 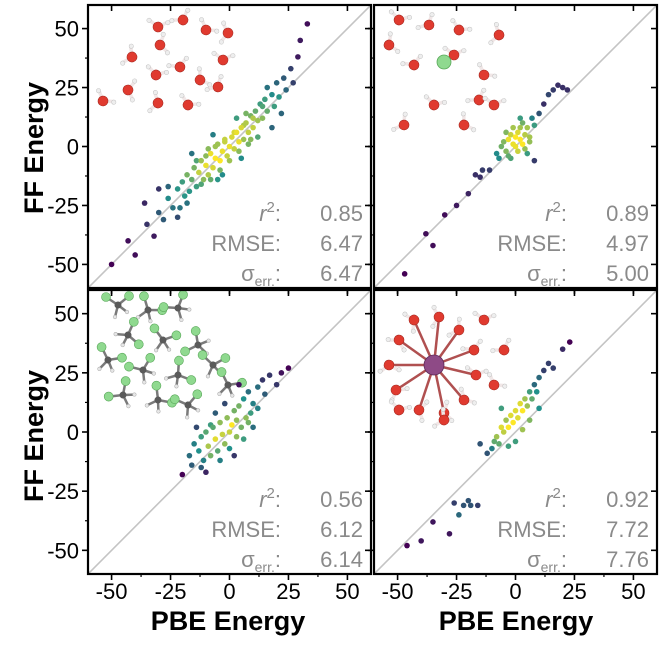 I want to click on sigma-colon: :, so click(x=564, y=273).